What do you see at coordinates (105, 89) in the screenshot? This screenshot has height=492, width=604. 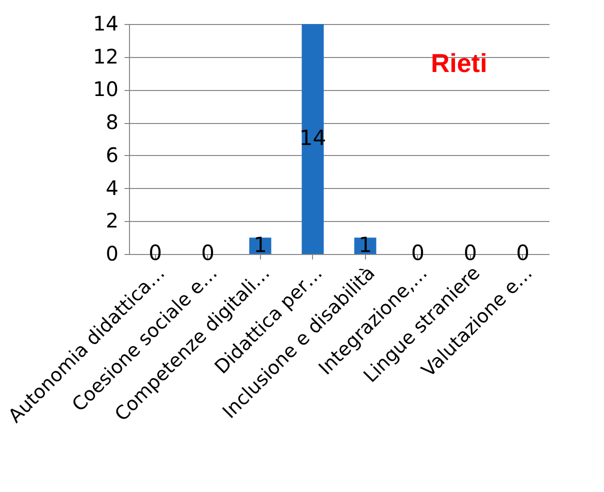 I see `y-tick-label: 10` at bounding box center [105, 89].